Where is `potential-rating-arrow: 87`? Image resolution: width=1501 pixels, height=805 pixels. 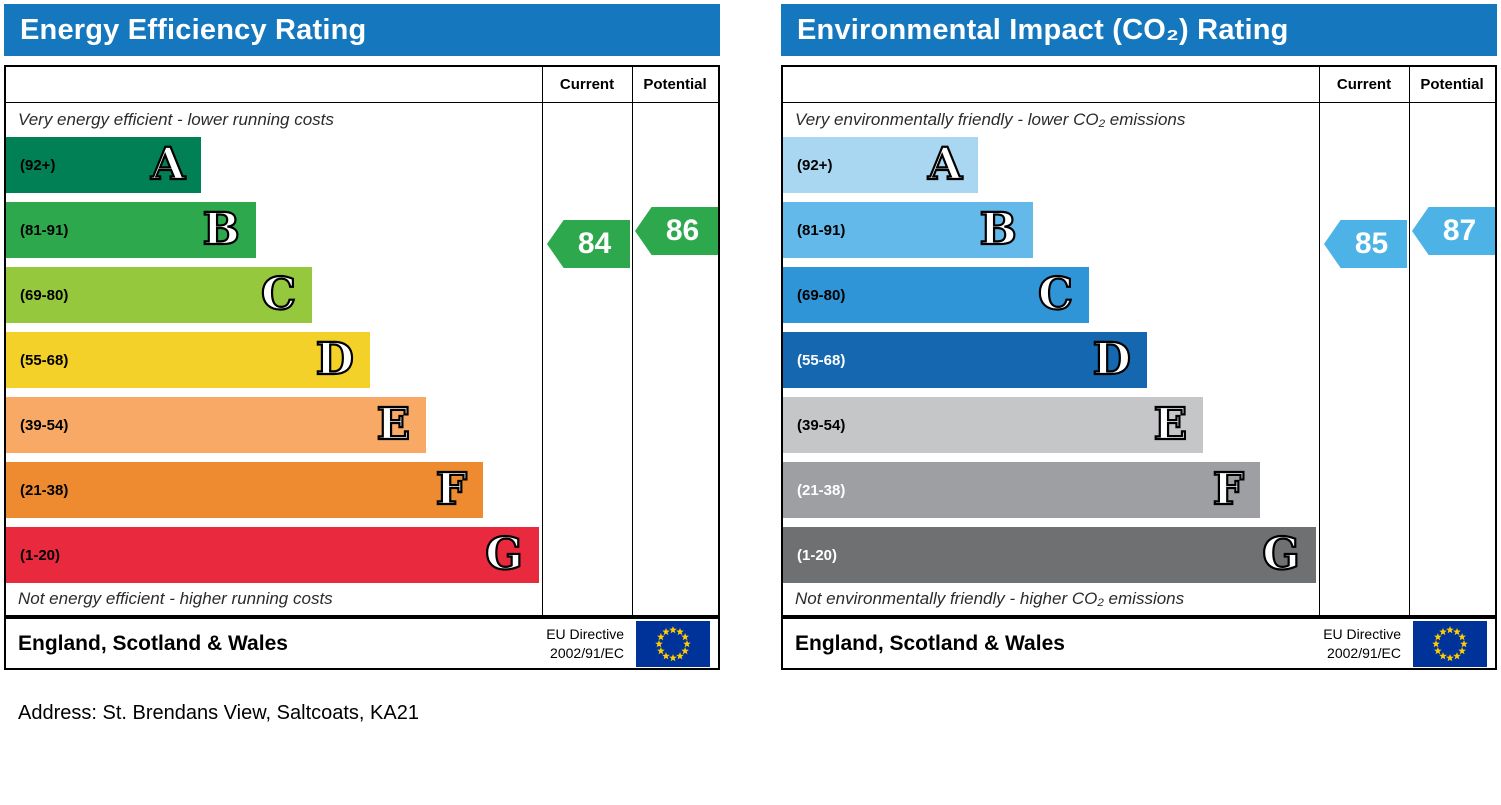 potential-rating-arrow: 87 is located at coordinates (1453, 231).